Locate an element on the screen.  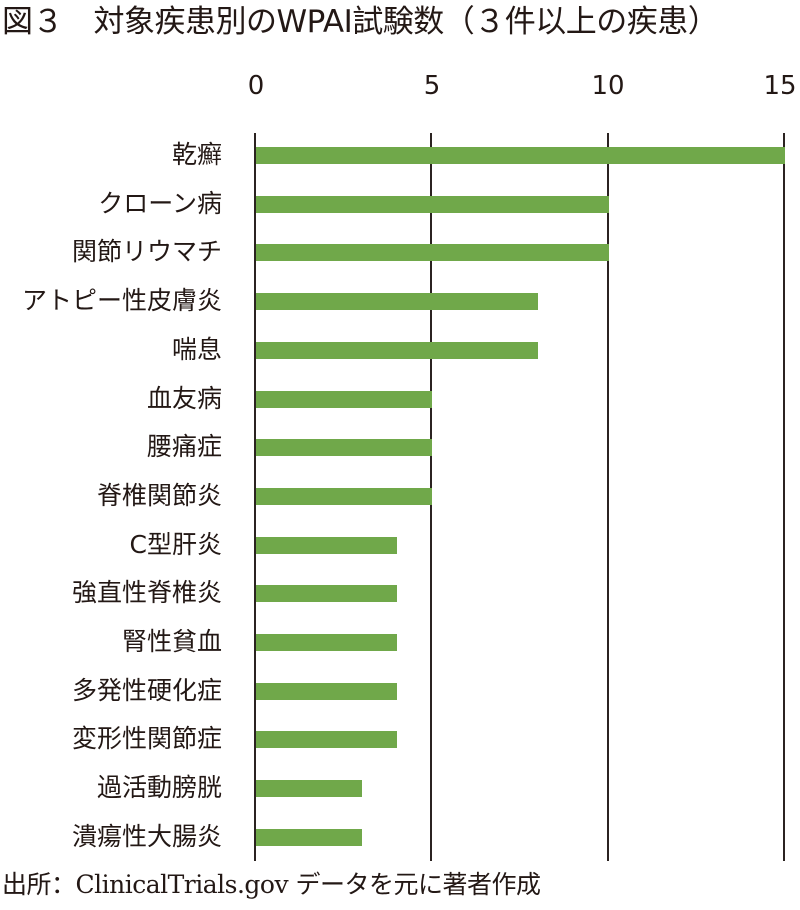
x-tick-label: 0 is located at coordinates (256, 86).